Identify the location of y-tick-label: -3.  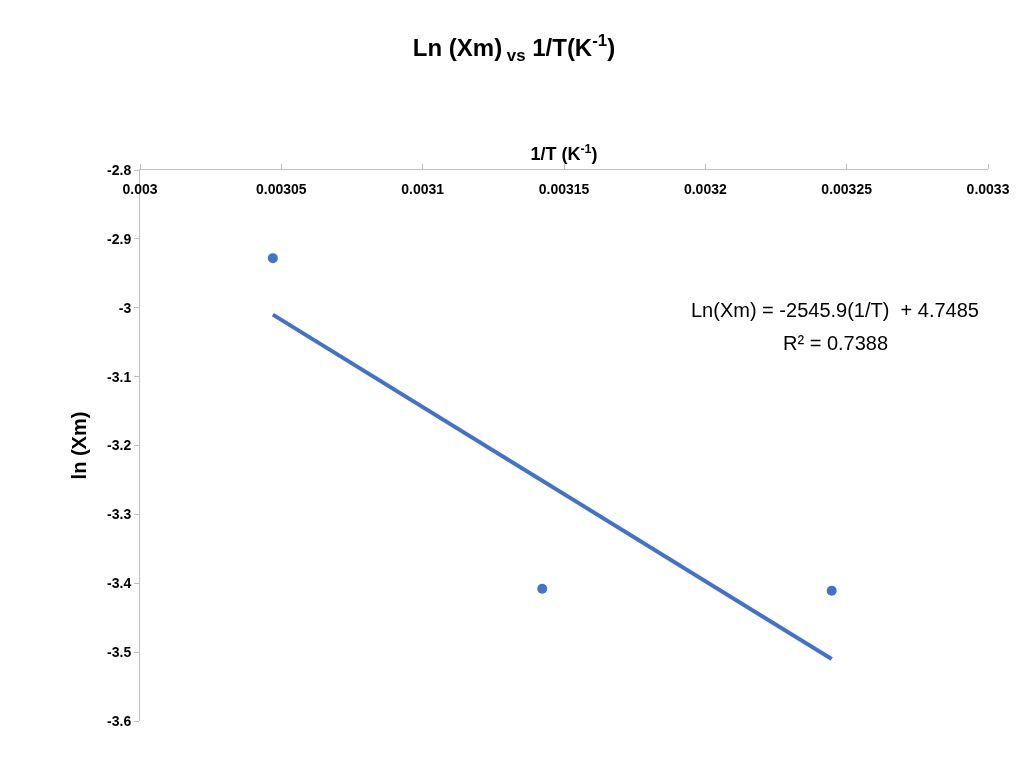
(125, 307).